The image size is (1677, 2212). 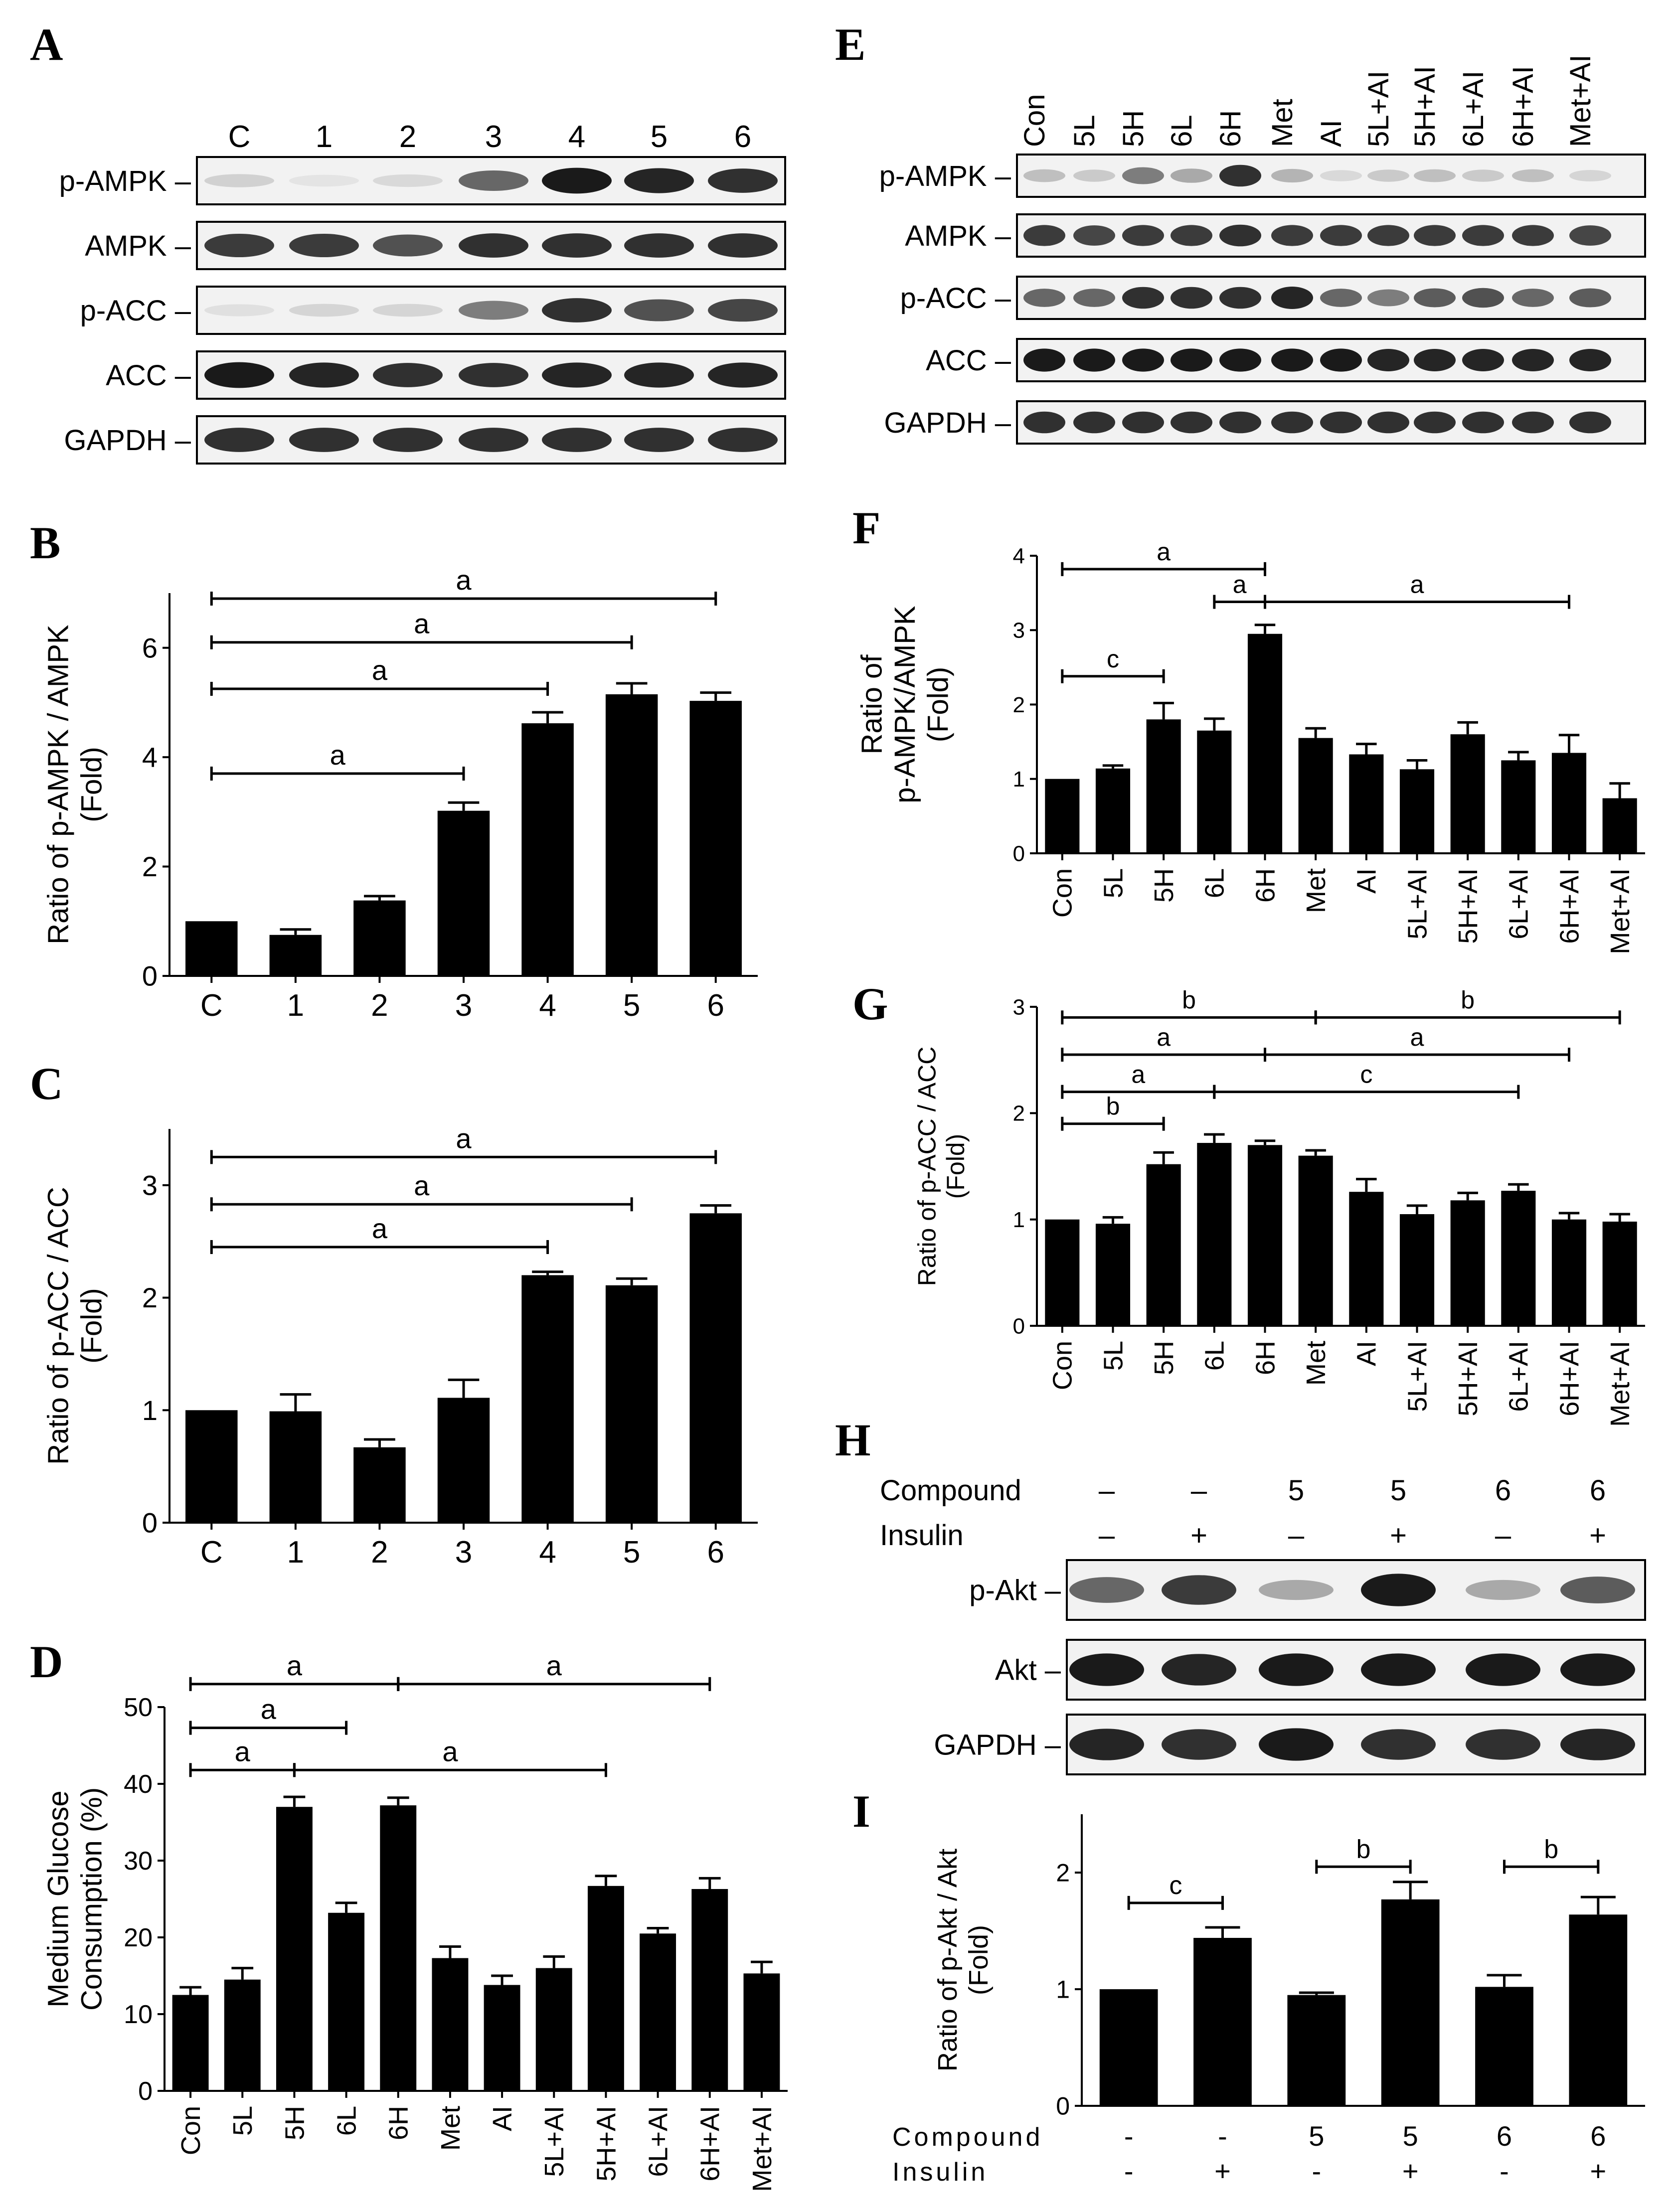 I want to click on western-blot-a: C 1 2 3 4 5 6 p-AMPK – AMPK – p-ACC – ACC – GAPDH –, so click(x=422, y=292).